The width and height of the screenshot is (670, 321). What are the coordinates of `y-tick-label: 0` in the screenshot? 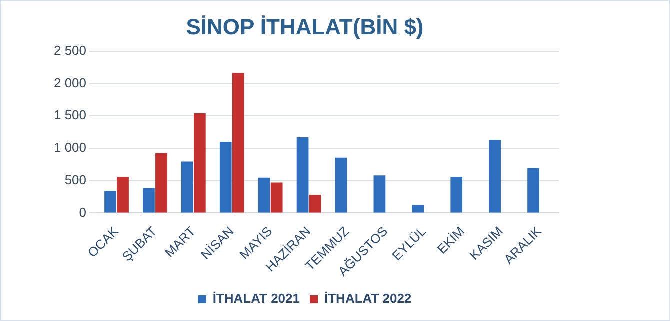 It's located at (83, 212).